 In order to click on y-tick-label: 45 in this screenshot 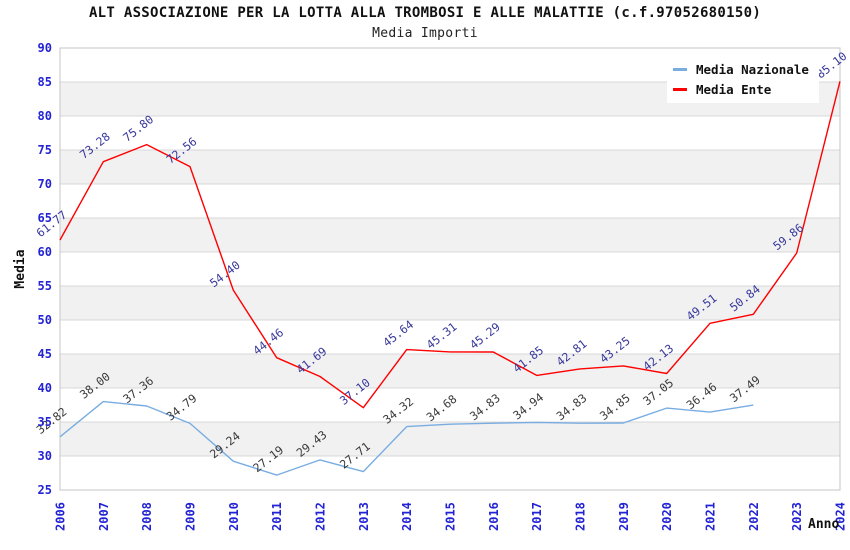, I will do `click(45, 354)`.